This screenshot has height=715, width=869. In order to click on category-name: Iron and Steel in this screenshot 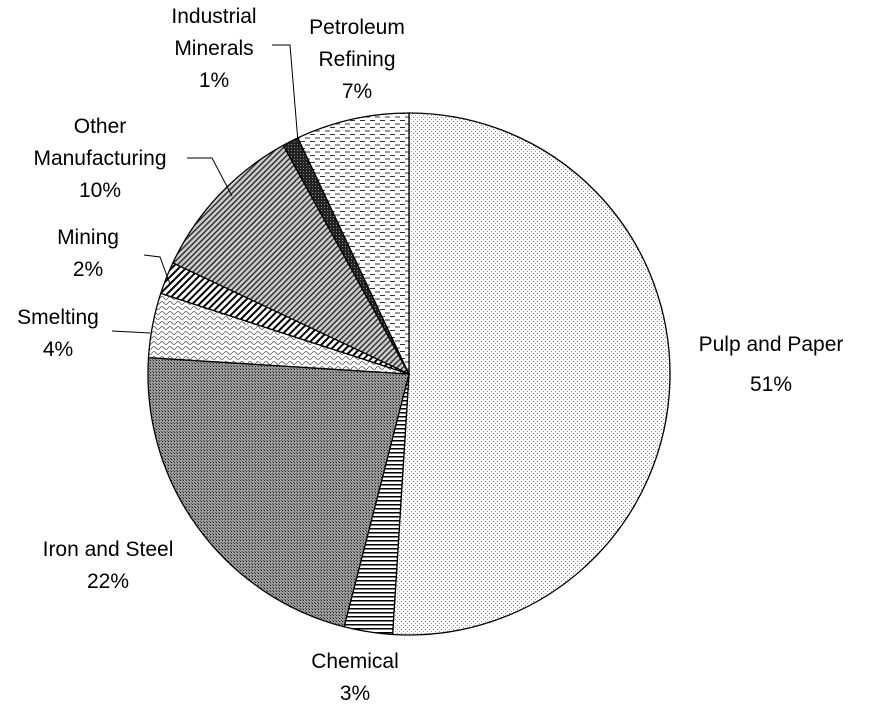, I will do `click(108, 549)`.